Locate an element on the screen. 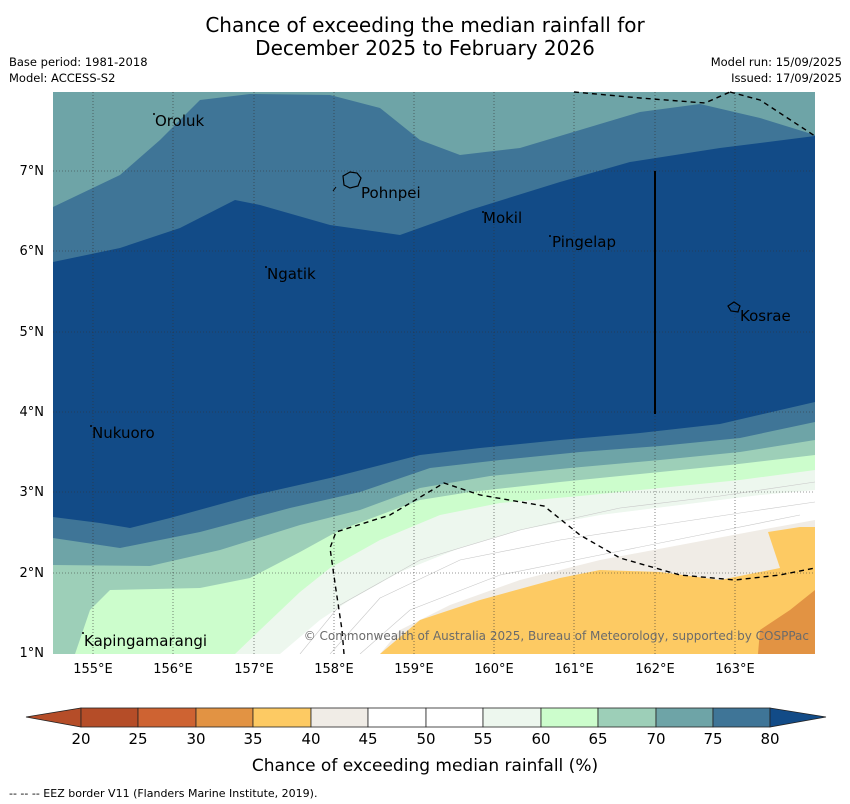 This screenshot has width=850, height=804. lat-tick: 7°N is located at coordinates (32, 171).